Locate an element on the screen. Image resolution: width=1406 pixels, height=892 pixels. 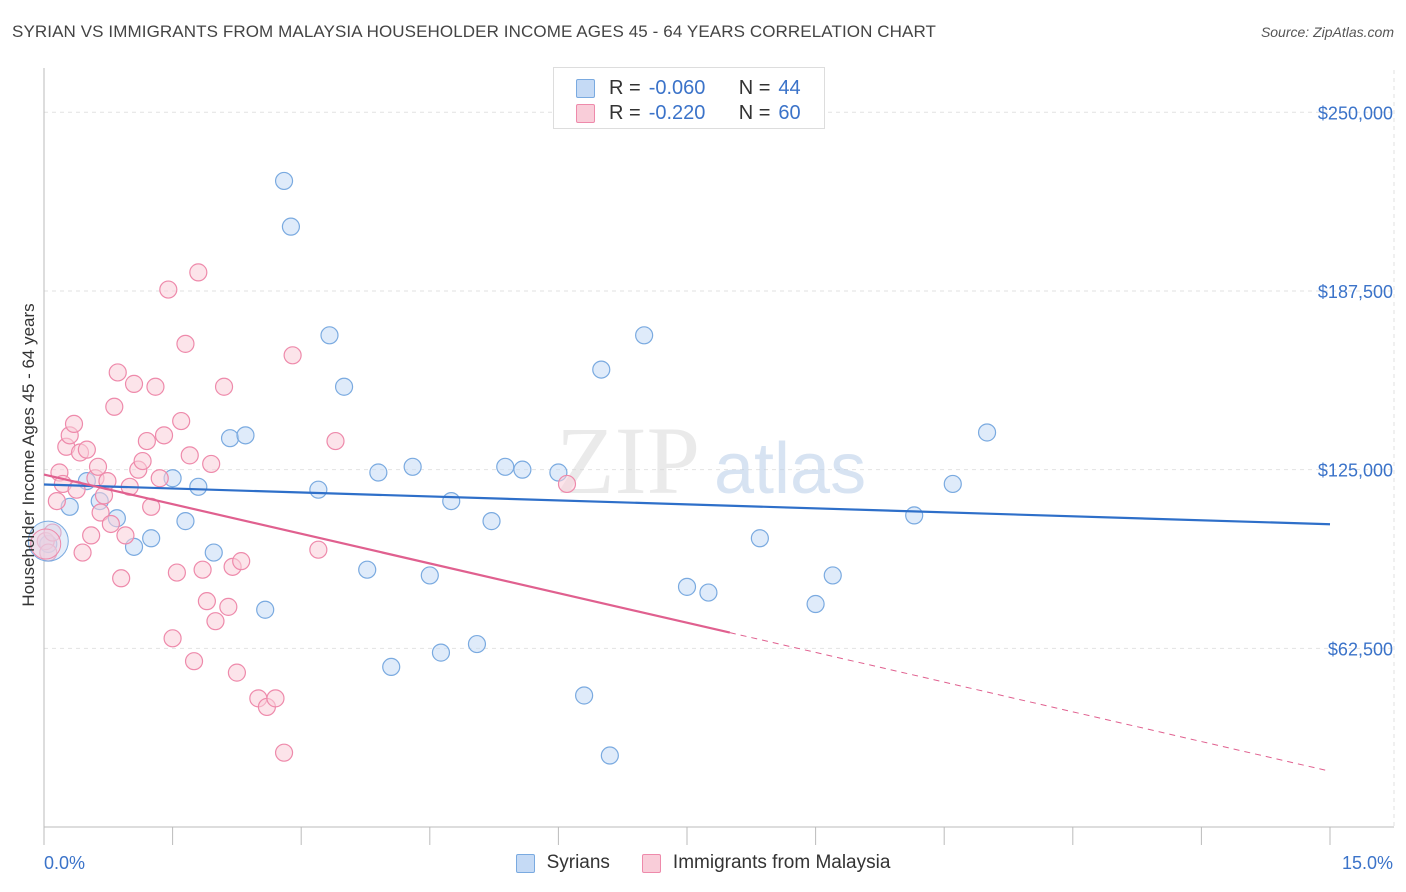
stats-legend-row-syrians: R = -0.060 N = 44 is located at coordinates (688, 88).